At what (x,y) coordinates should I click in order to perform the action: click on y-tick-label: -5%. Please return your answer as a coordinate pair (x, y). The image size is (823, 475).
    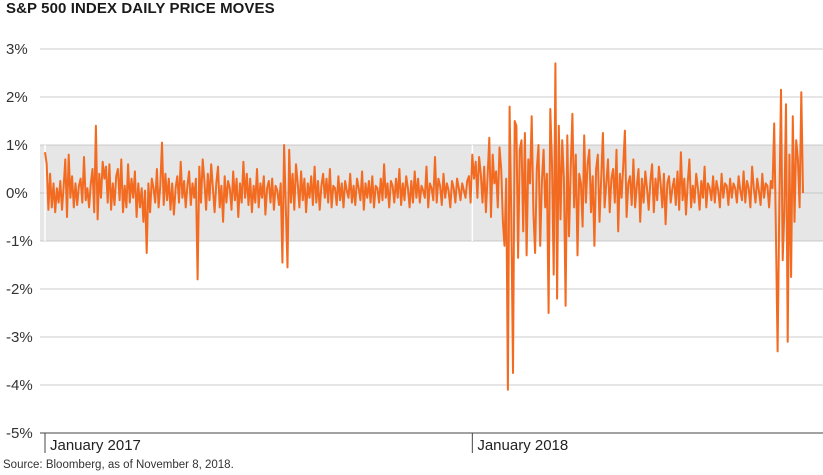
    Looking at the image, I should click on (19, 433).